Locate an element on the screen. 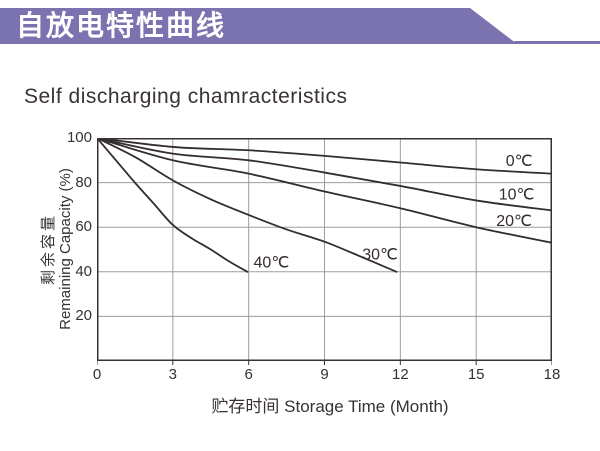 The width and height of the screenshot is (600, 451). series-label: 40℃ is located at coordinates (272, 262).